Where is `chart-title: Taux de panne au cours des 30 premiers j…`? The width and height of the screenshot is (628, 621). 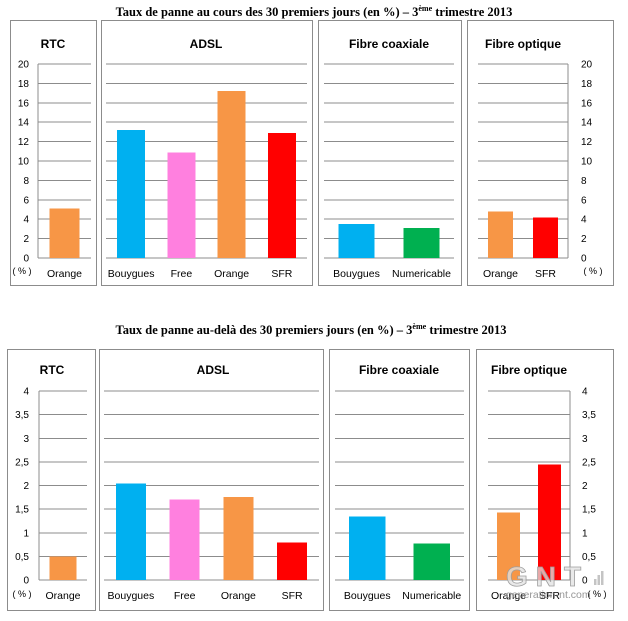
chart-title: Taux de panne au cours des 30 premiers j… is located at coordinates (314, 11).